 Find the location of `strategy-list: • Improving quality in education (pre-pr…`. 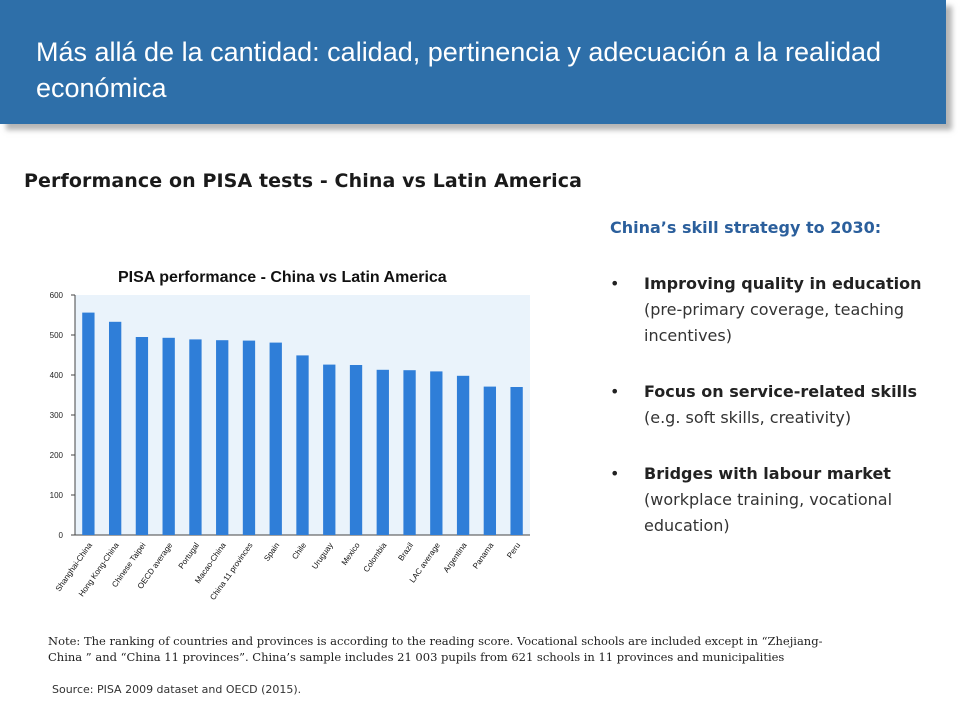

strategy-list: • Improving quality in education (pre-pr… is located at coordinates (782, 405).